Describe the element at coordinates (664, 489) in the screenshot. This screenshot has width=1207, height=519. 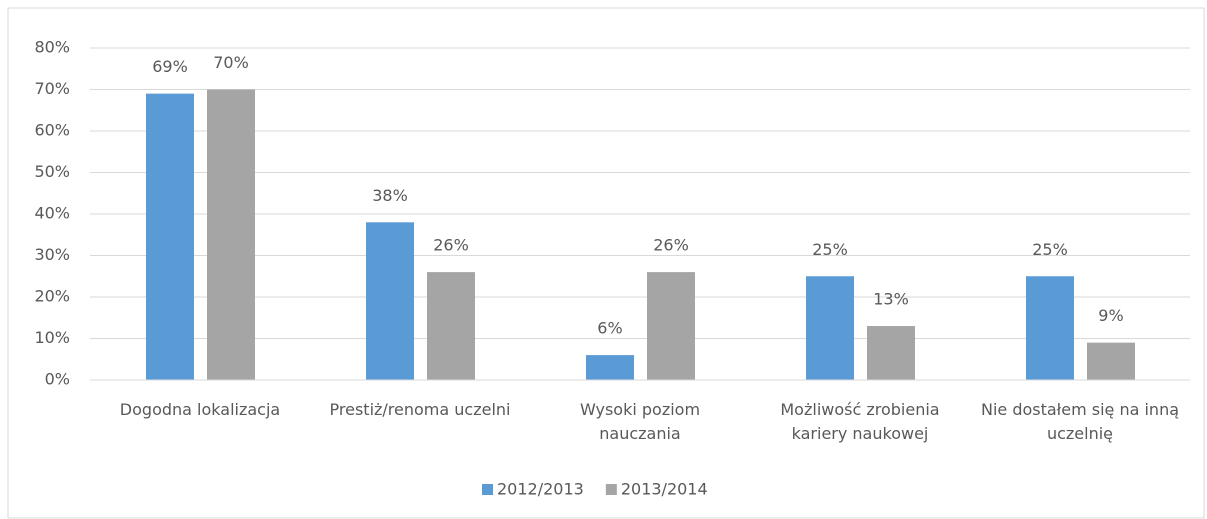
I see `legend-label: 2013/2014` at that location.